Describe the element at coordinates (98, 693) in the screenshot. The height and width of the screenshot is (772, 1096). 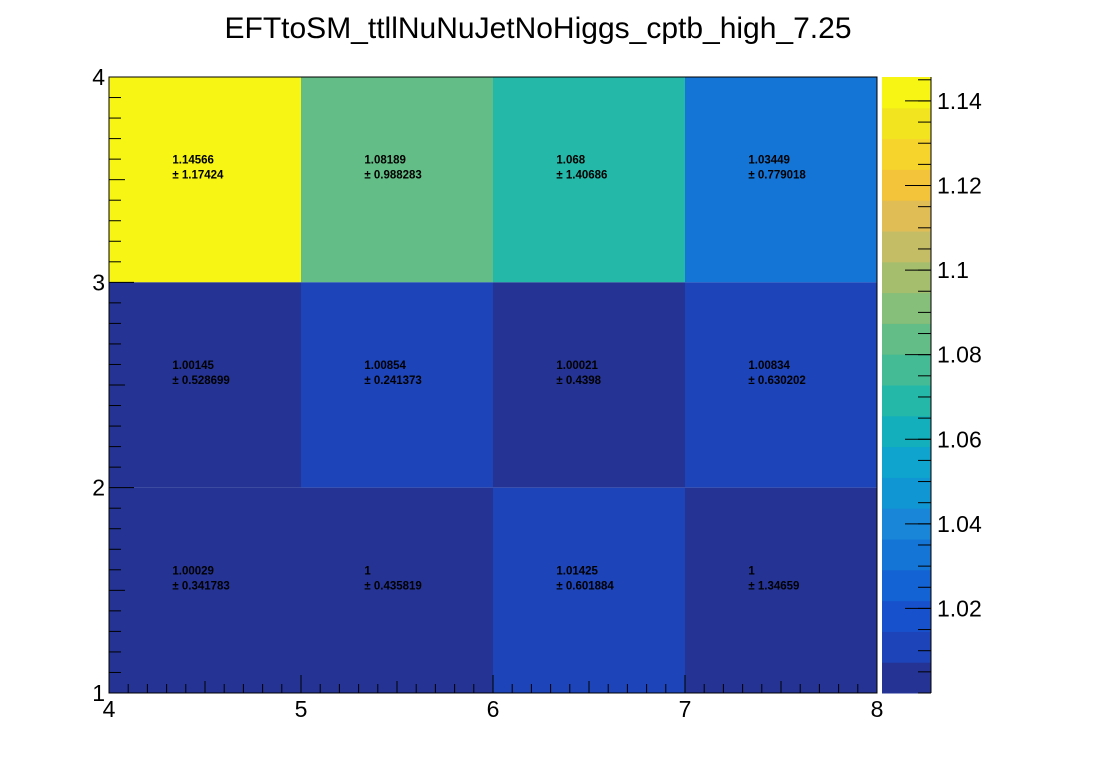
I see `y-tick-label: 1` at that location.